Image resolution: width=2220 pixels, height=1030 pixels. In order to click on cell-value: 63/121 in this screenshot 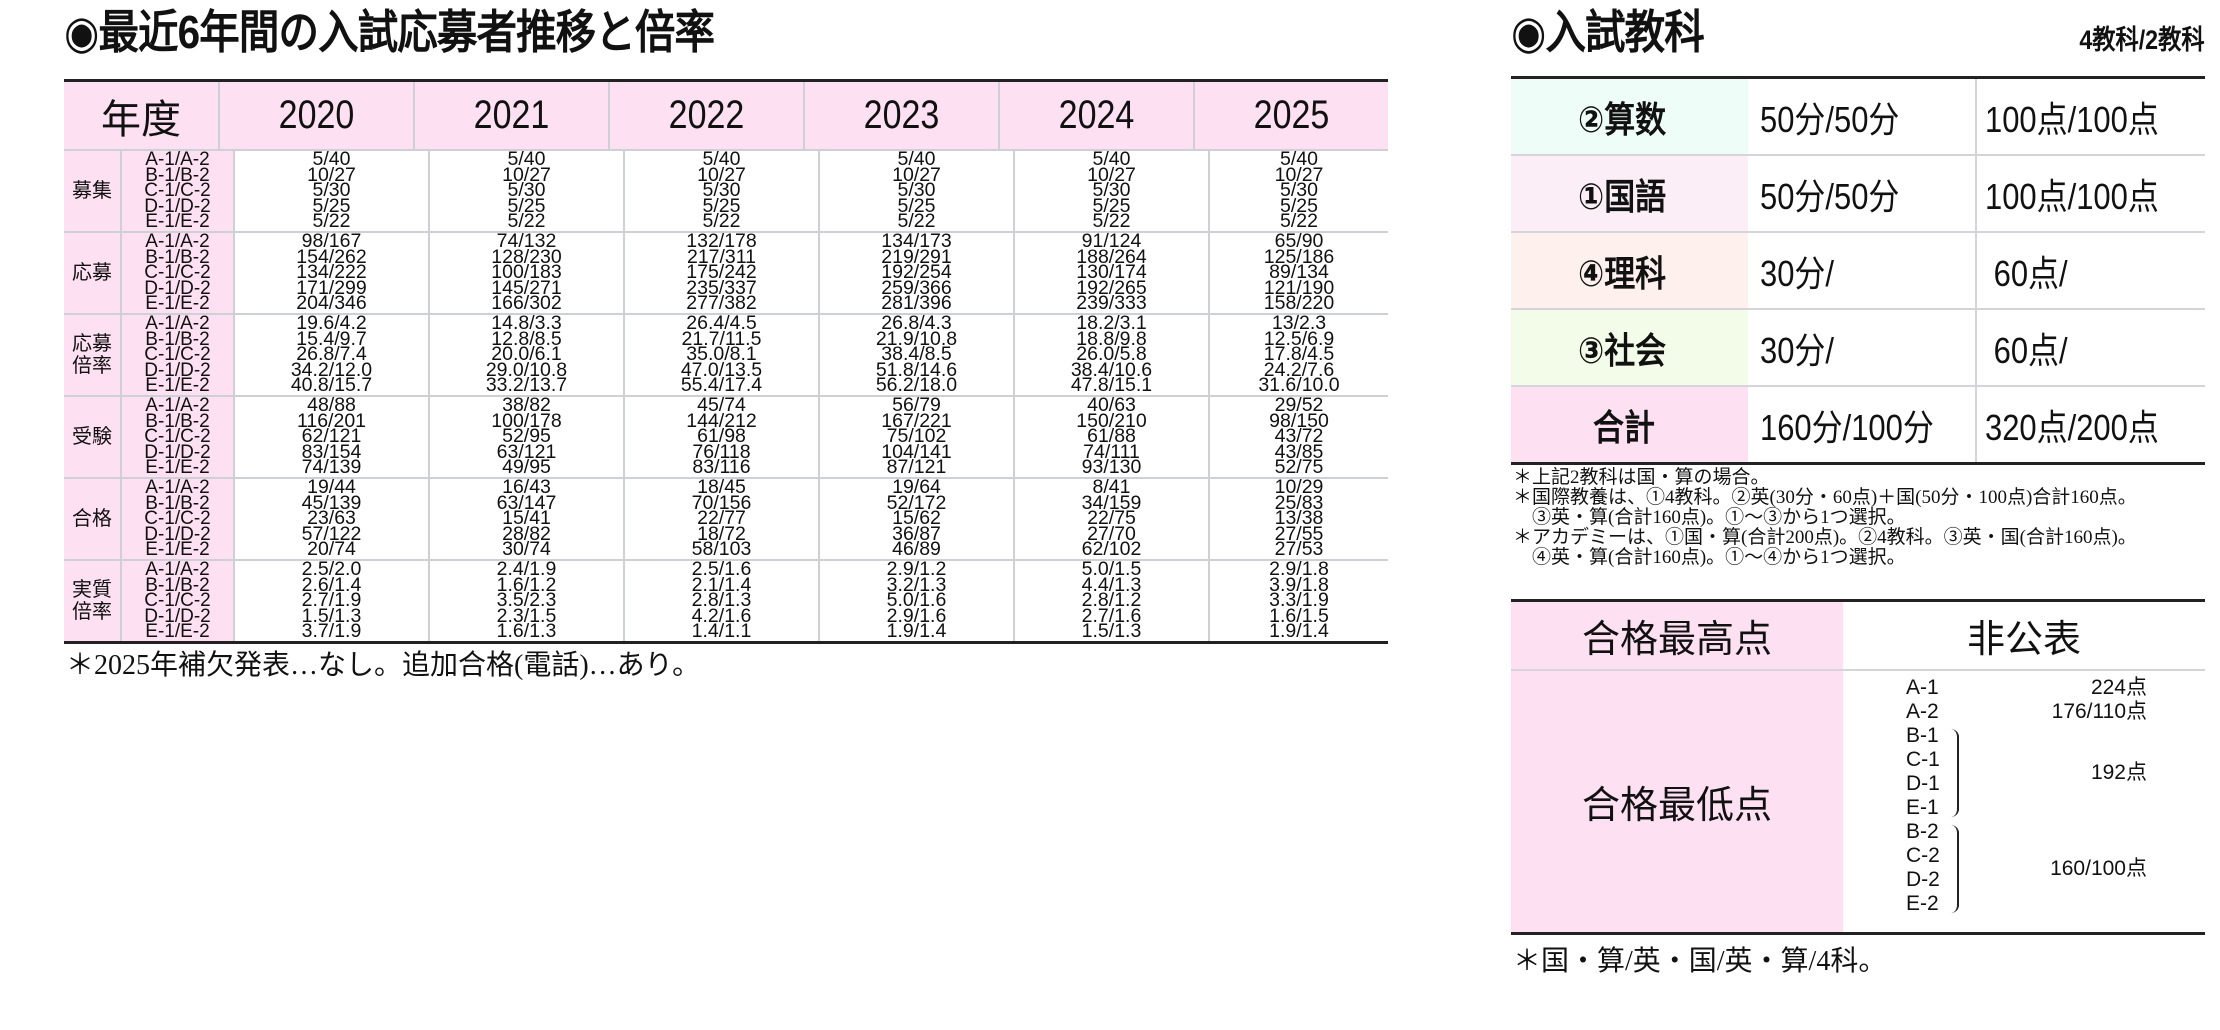, I will do `click(526, 451)`.